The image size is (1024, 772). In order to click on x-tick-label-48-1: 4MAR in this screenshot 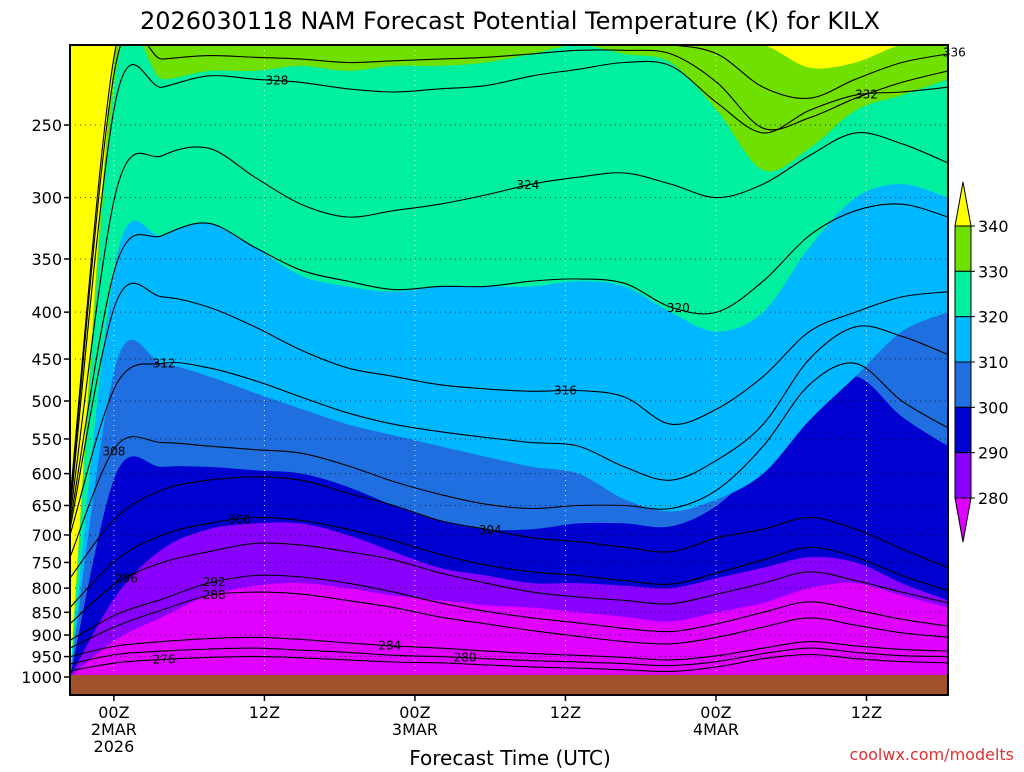, I will do `click(716, 729)`.